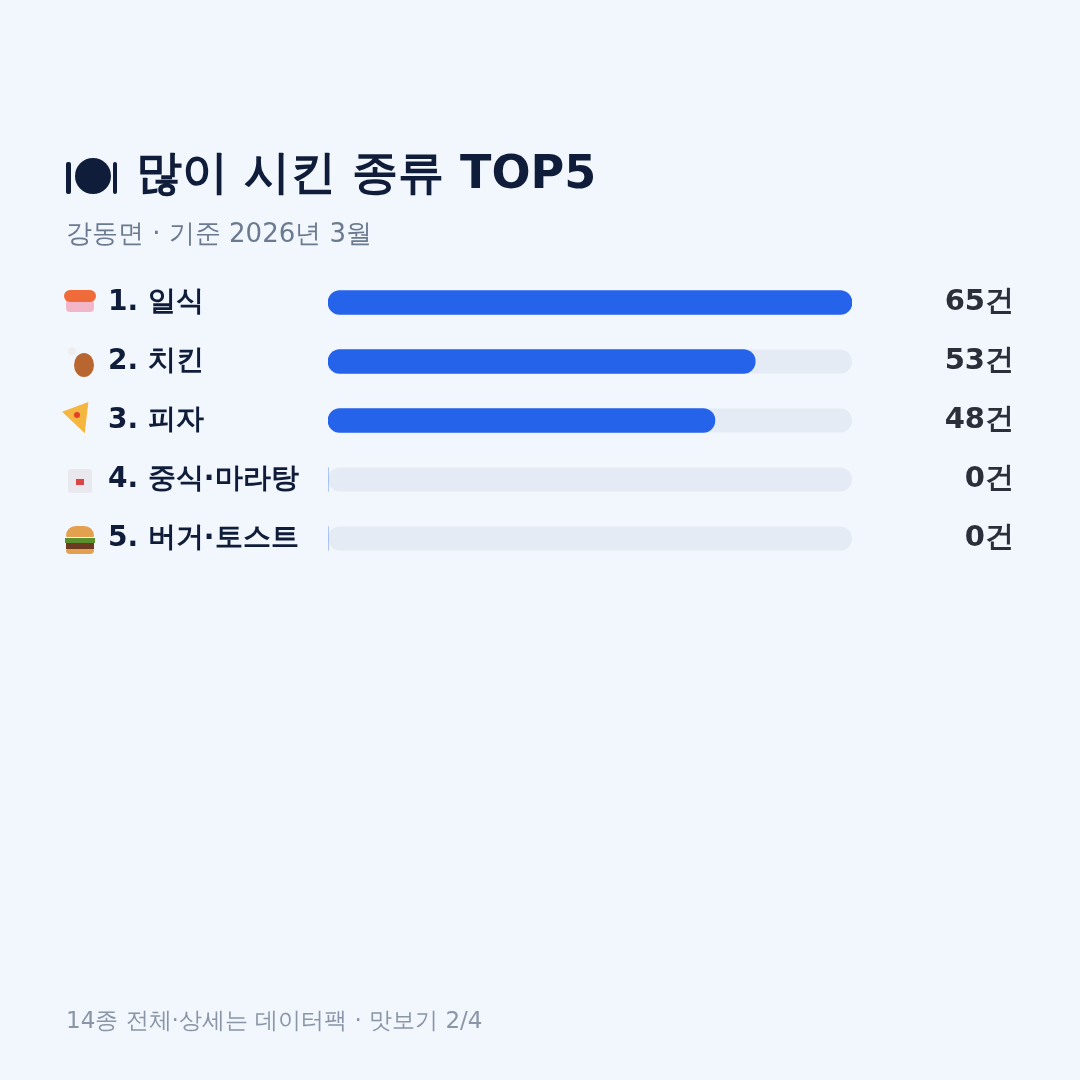  Describe the element at coordinates (219, 233) in the screenshot. I see `chart-subtitle: 강동면 · 기준 2026년 3월` at that location.